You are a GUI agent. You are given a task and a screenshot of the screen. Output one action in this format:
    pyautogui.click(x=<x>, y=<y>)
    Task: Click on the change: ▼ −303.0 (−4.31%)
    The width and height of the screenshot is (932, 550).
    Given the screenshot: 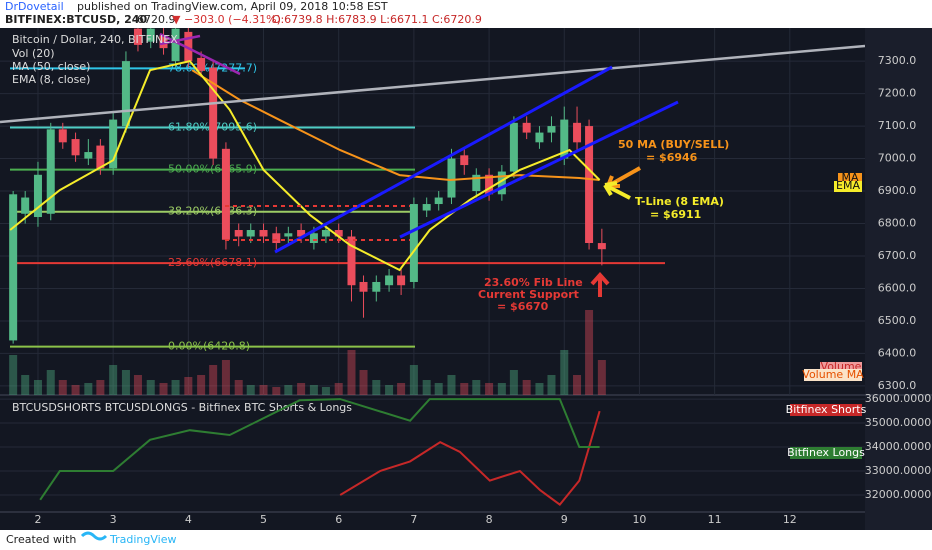 What is the action you would take?
    pyautogui.click(x=226, y=19)
    